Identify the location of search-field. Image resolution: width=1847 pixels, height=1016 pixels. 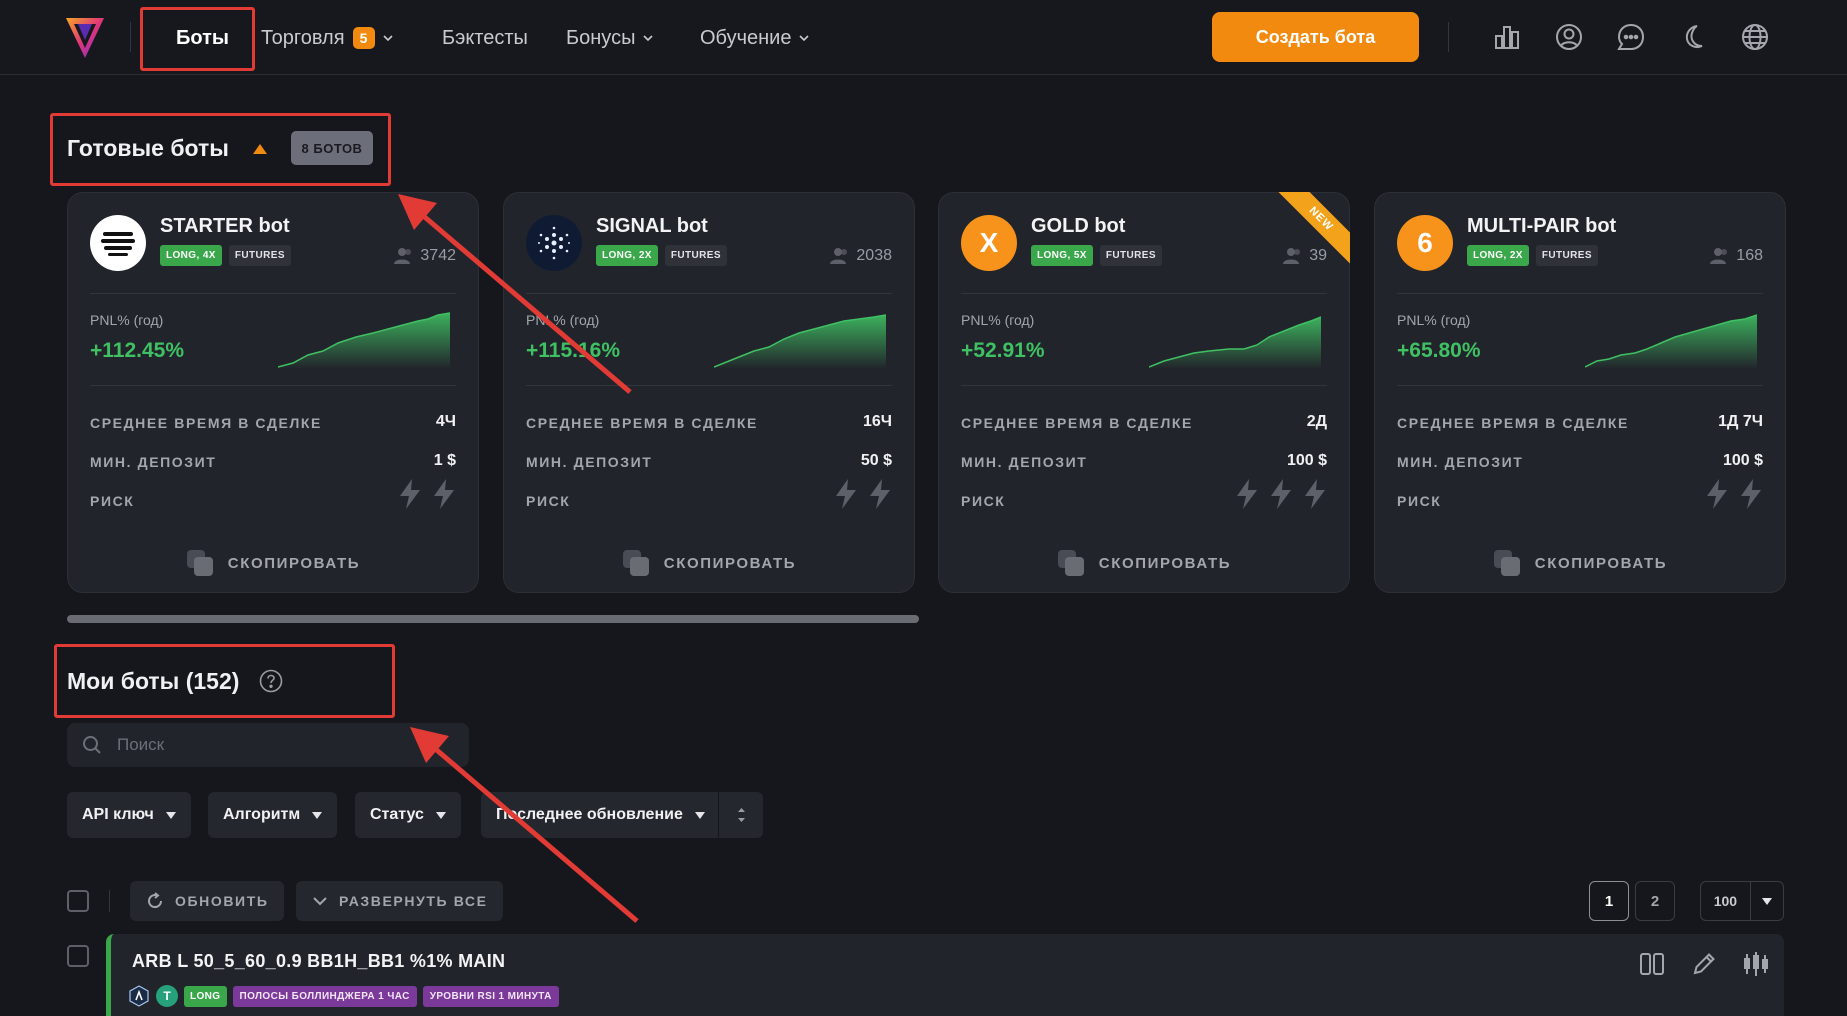
(268, 745).